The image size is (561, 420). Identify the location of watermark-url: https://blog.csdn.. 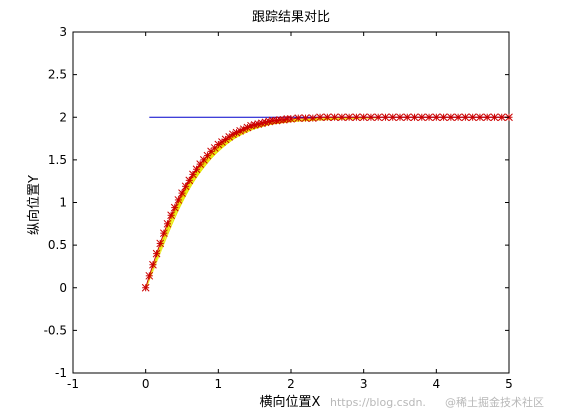
(378, 402).